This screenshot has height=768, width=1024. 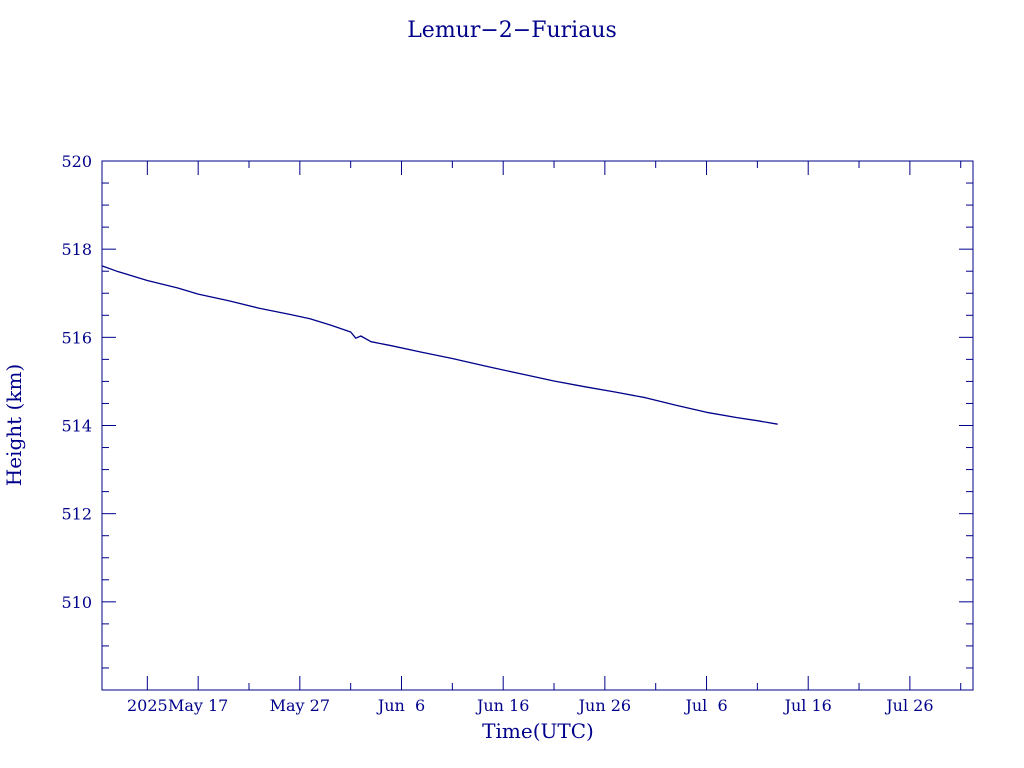 I want to click on series-line, so click(x=439, y=345).